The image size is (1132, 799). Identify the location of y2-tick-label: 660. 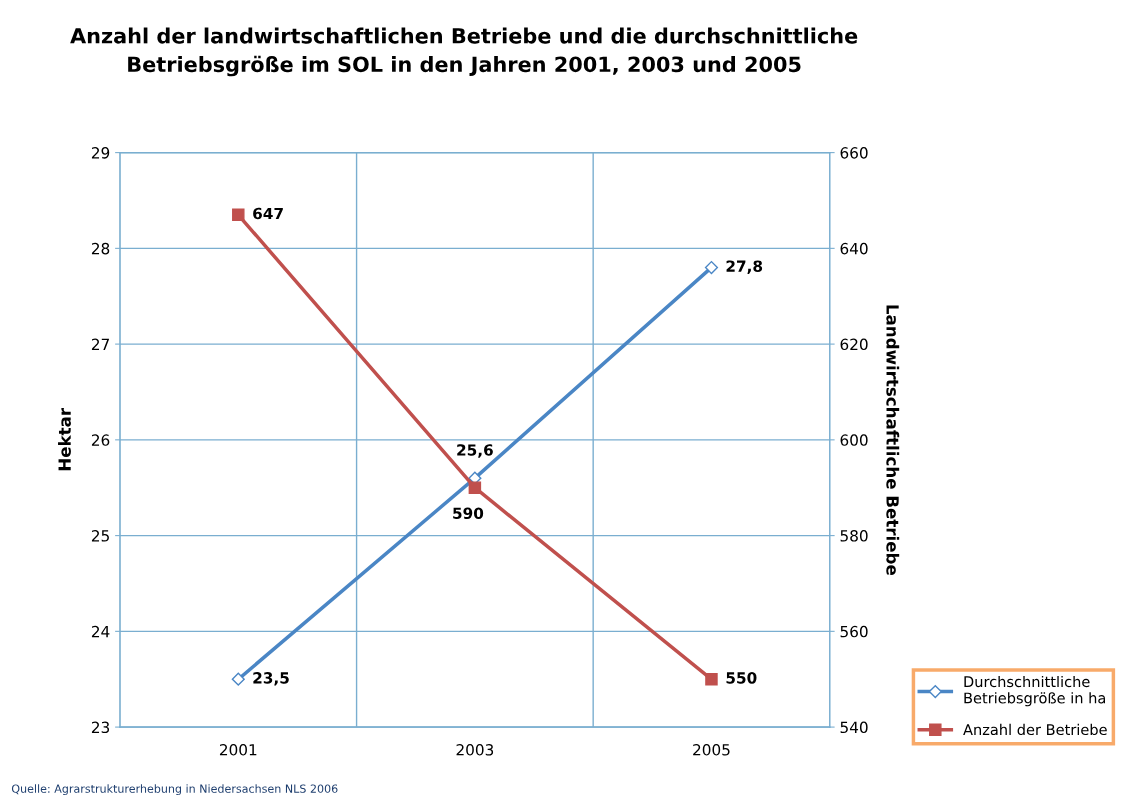
(854, 153).